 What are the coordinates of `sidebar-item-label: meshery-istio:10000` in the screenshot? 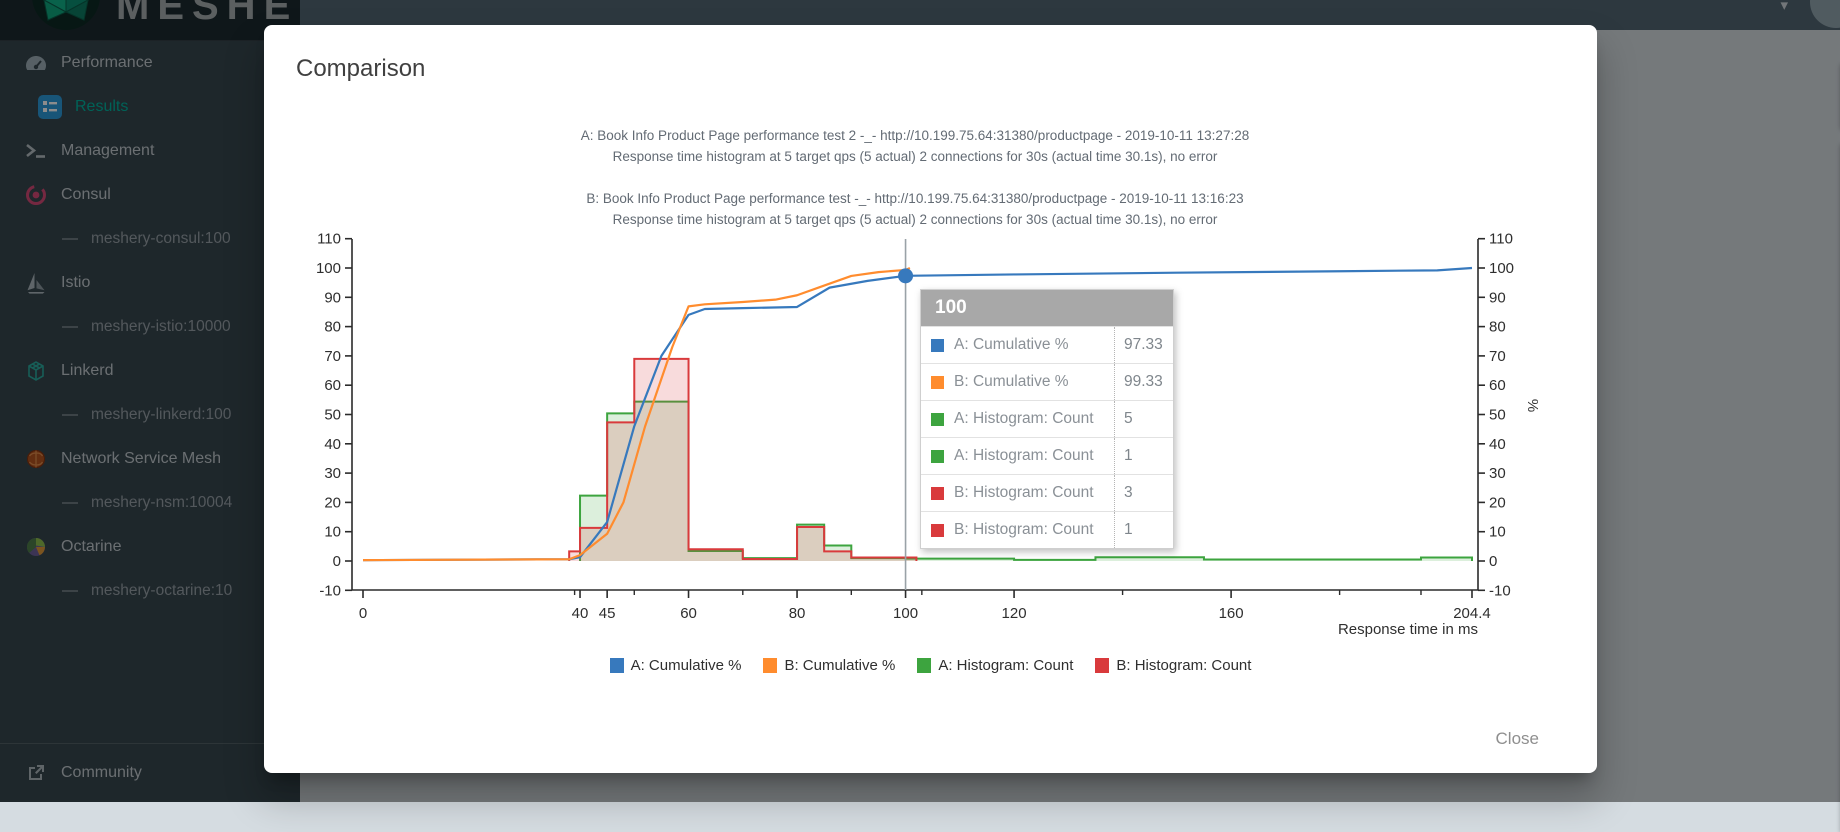 It's located at (161, 326).